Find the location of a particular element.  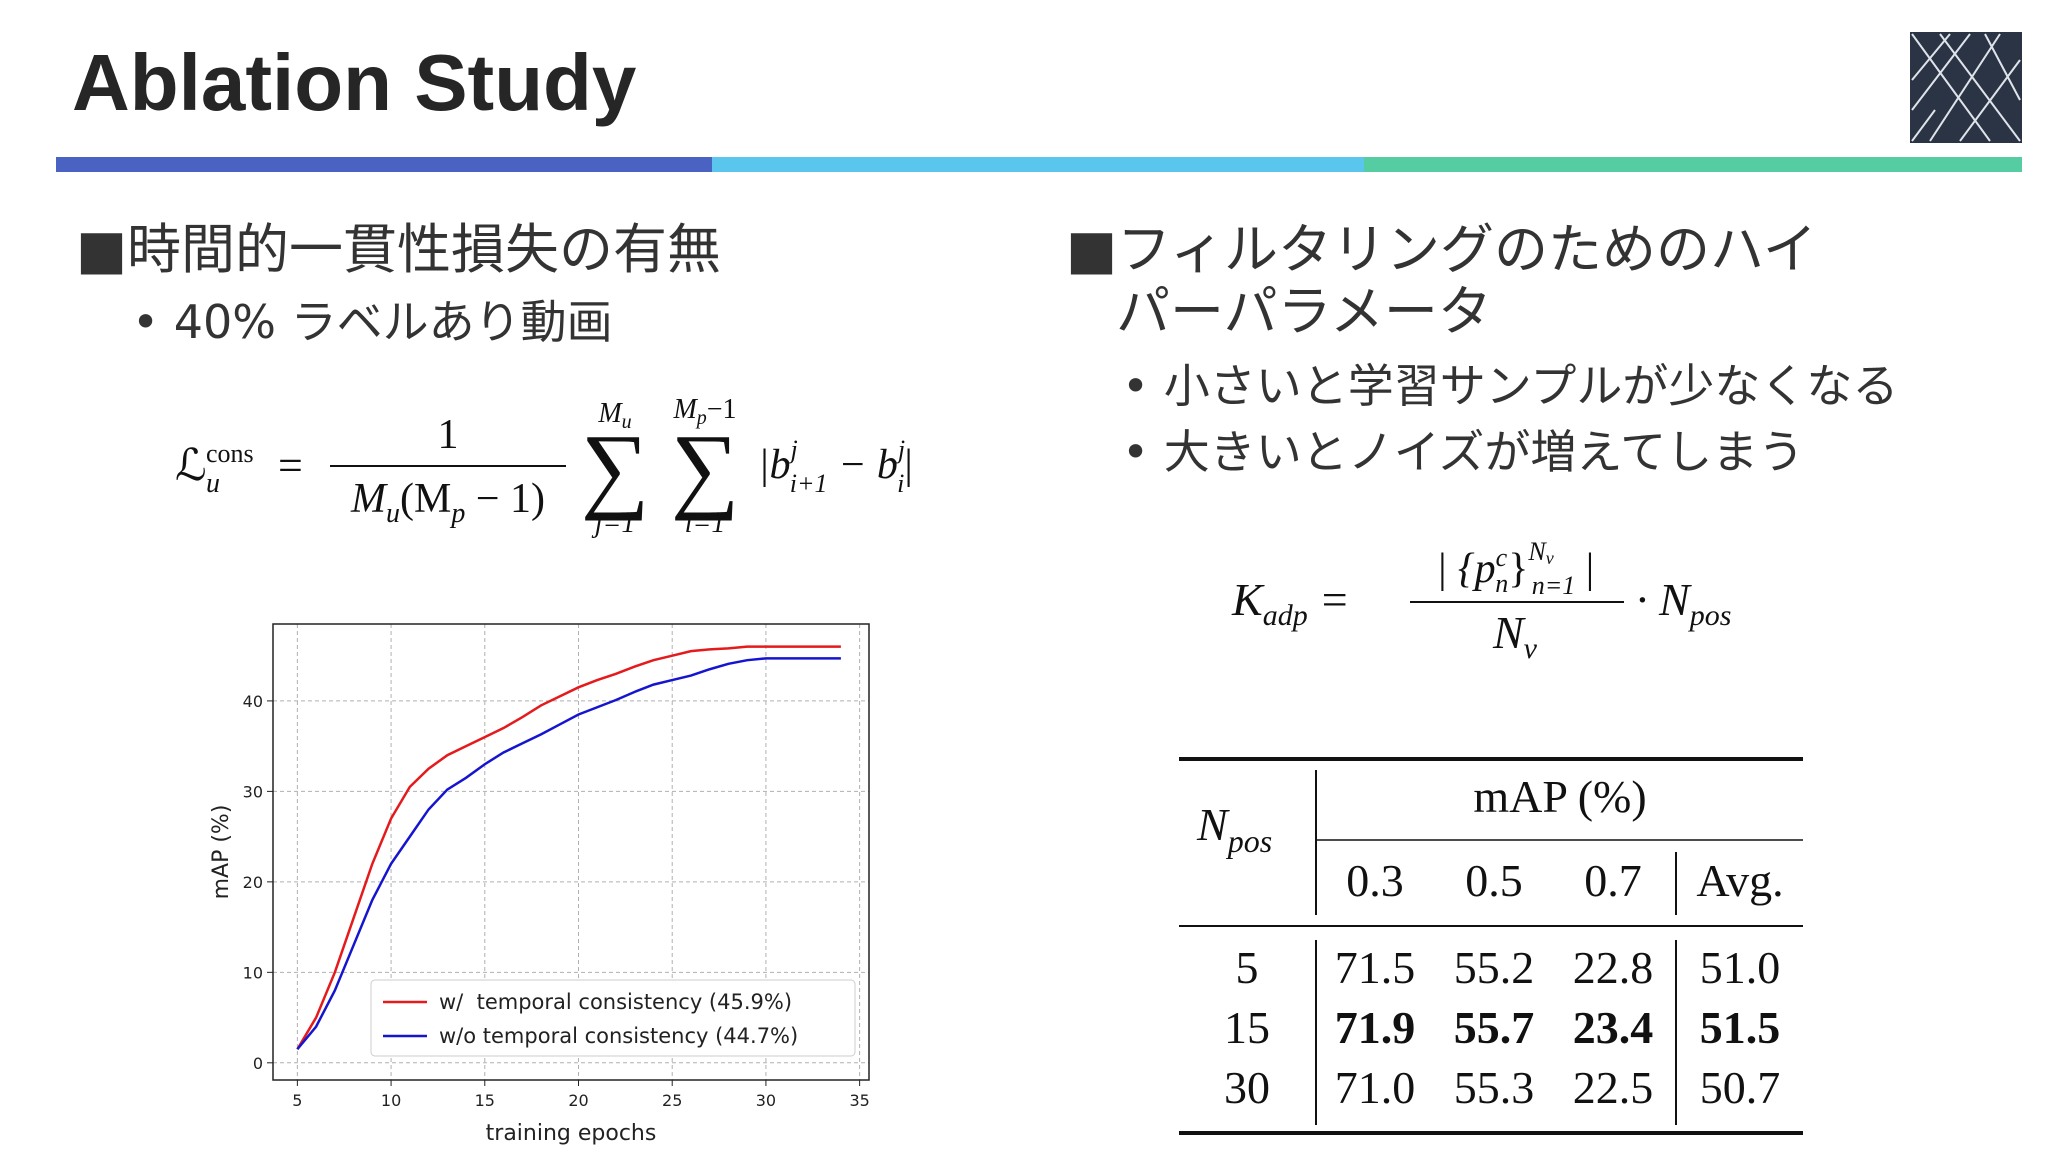

y-tick-label: 40 is located at coordinates (253, 701).